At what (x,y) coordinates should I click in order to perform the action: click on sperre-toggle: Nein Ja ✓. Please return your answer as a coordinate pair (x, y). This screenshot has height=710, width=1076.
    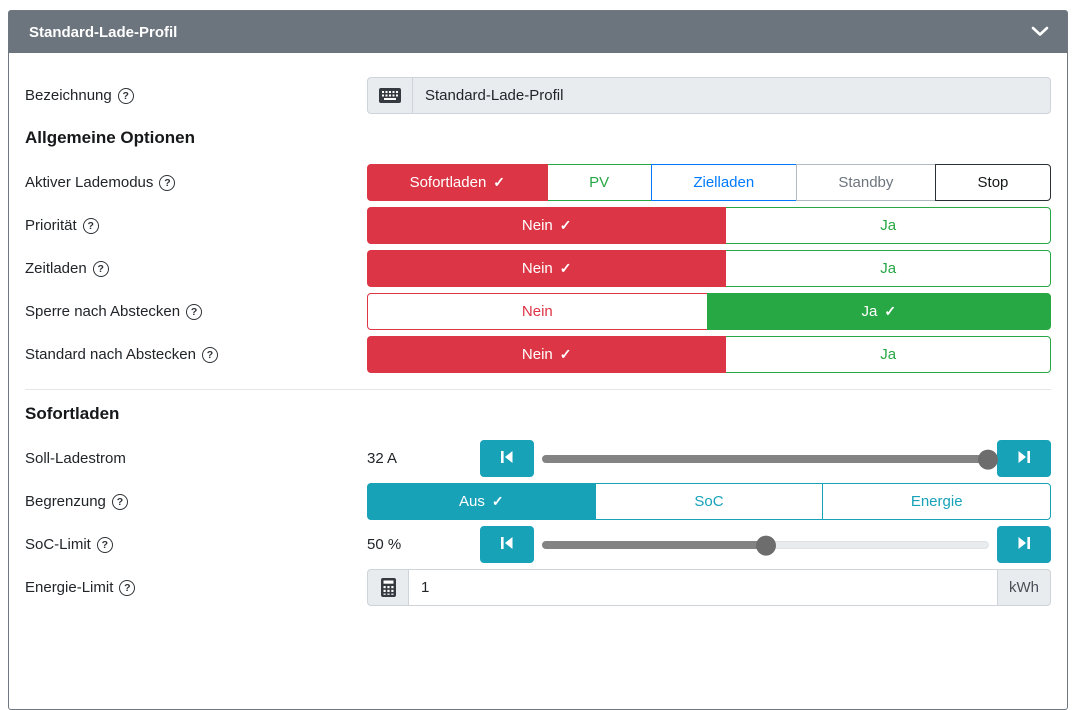
    Looking at the image, I should click on (709, 311).